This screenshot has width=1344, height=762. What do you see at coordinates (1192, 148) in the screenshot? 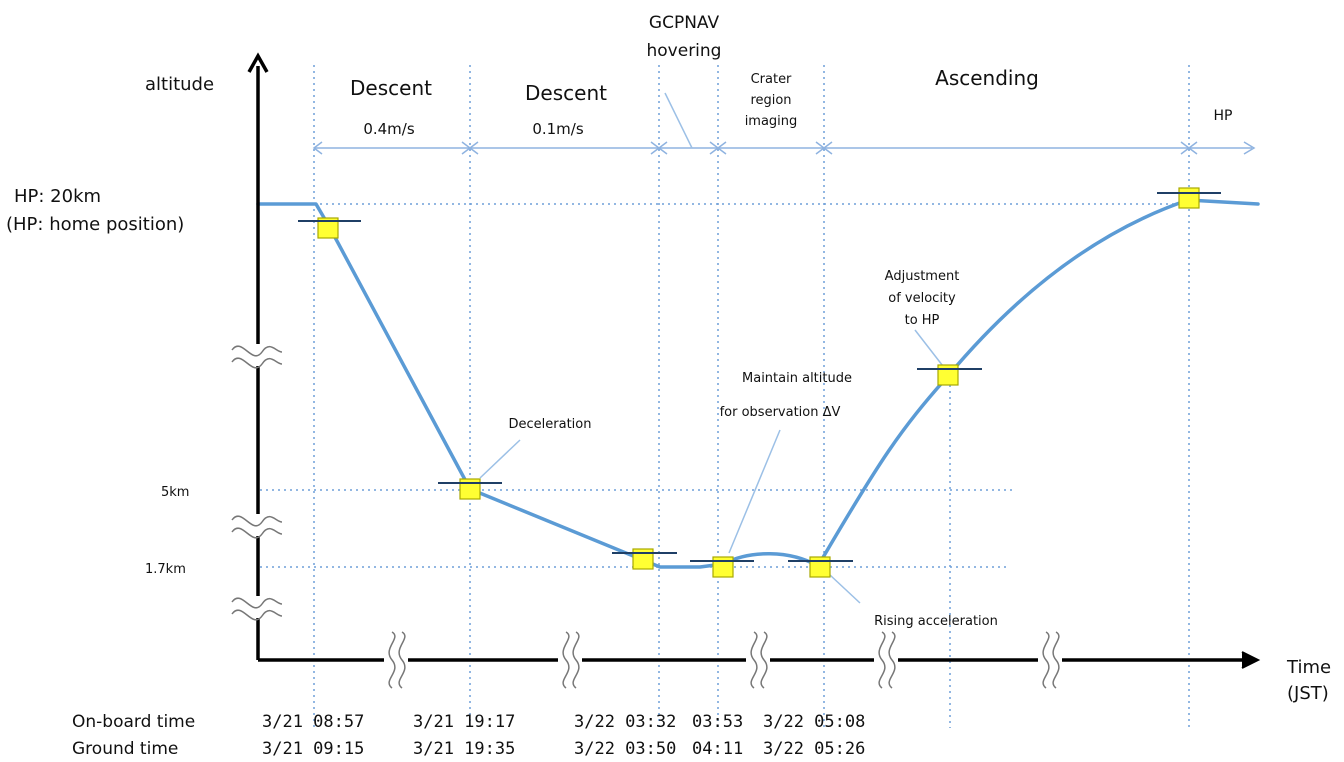
I see `phase-tick-6b` at bounding box center [1192, 148].